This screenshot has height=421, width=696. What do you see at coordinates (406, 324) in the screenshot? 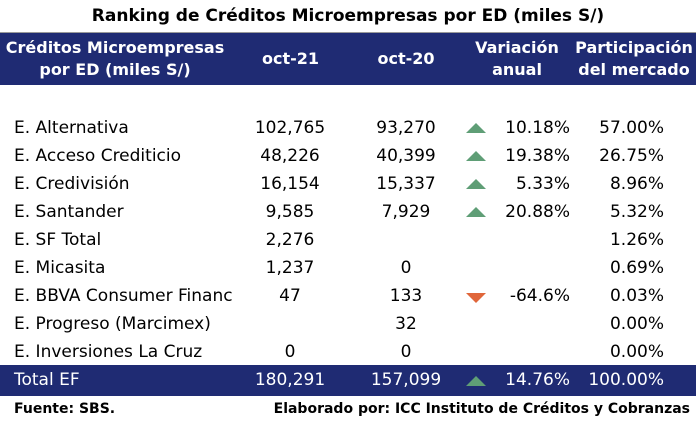
I see `value-oct20: 32` at bounding box center [406, 324].